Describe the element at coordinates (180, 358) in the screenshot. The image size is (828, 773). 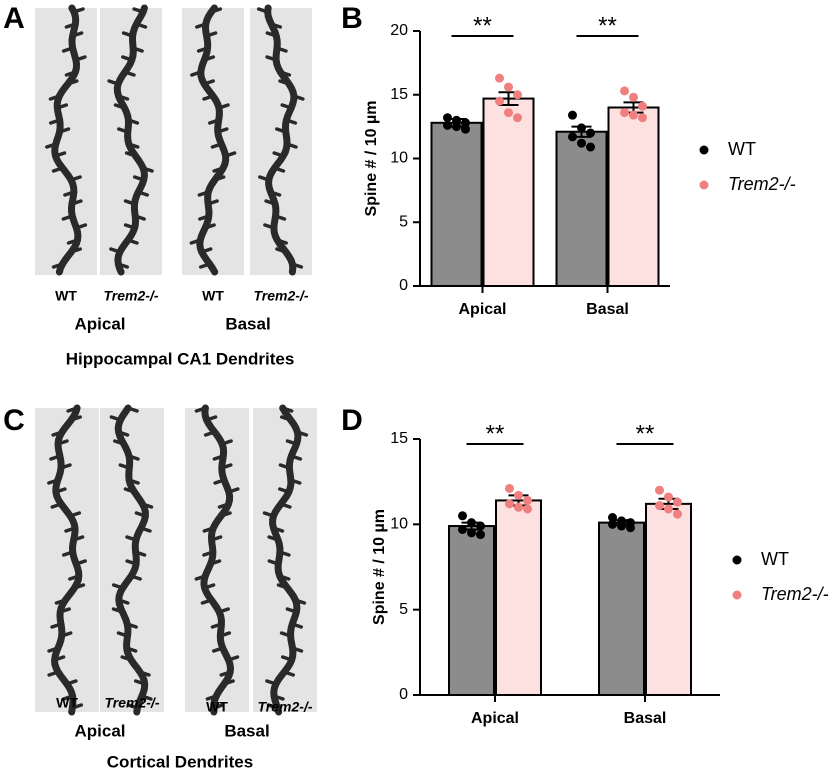
I see `caption: Hippocampal CA1 Dendrites` at that location.